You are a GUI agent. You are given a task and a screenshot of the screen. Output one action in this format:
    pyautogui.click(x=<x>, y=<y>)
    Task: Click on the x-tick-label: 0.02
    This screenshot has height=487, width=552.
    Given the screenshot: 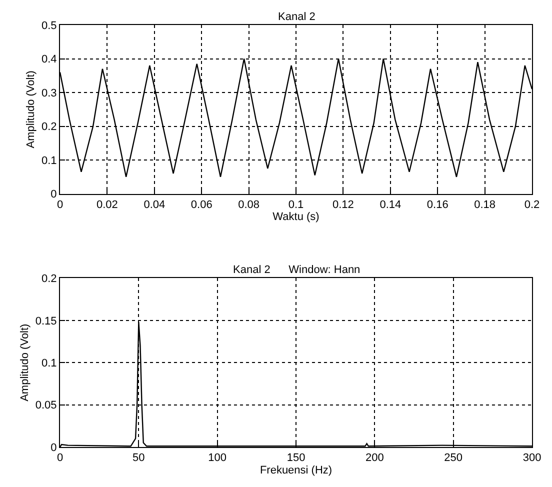 What is the action you would take?
    pyautogui.click(x=107, y=205)
    